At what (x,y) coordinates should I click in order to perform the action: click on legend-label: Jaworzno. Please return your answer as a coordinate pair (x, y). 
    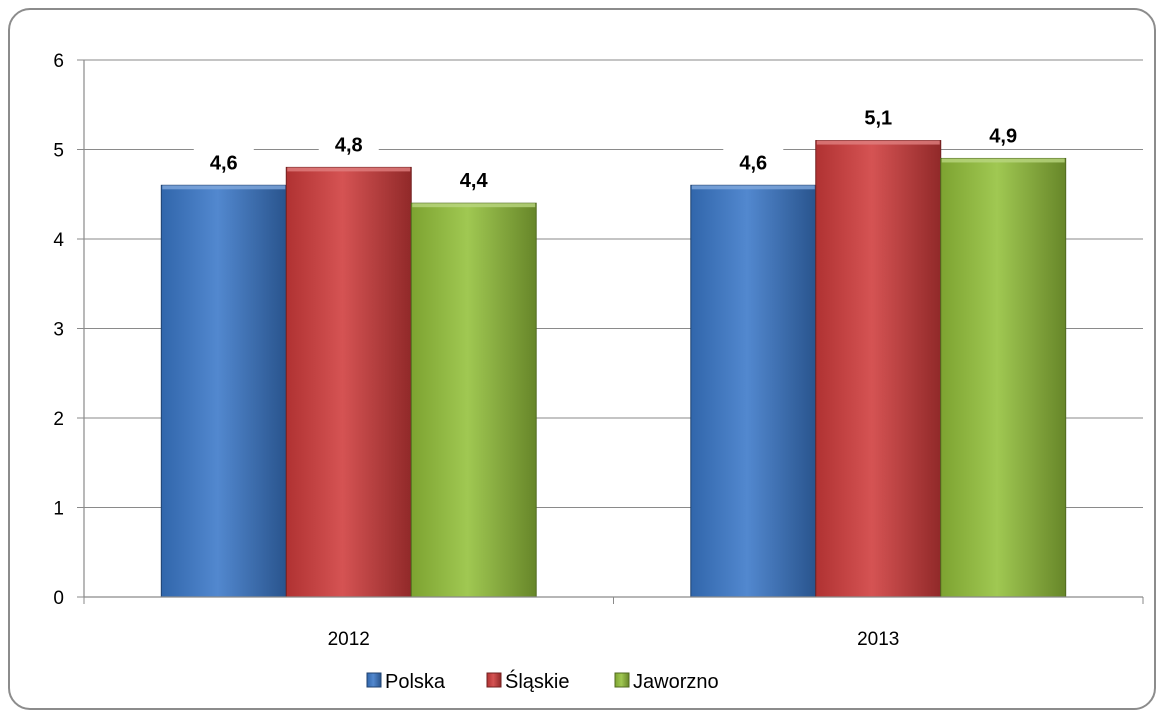
    Looking at the image, I should click on (676, 682).